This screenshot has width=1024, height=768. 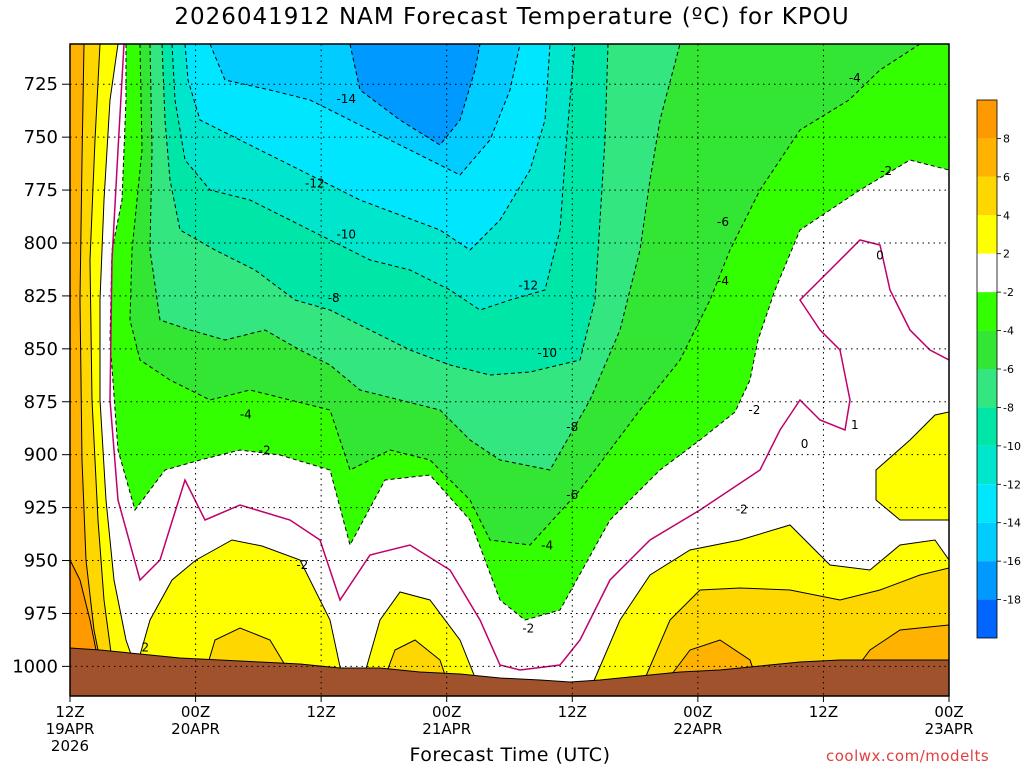 What do you see at coordinates (998, 369) in the screenshot?
I see `colorbar: 8 6 4 2 -2 -4 -6 -8 -10 -12 -14 -16 -18` at bounding box center [998, 369].